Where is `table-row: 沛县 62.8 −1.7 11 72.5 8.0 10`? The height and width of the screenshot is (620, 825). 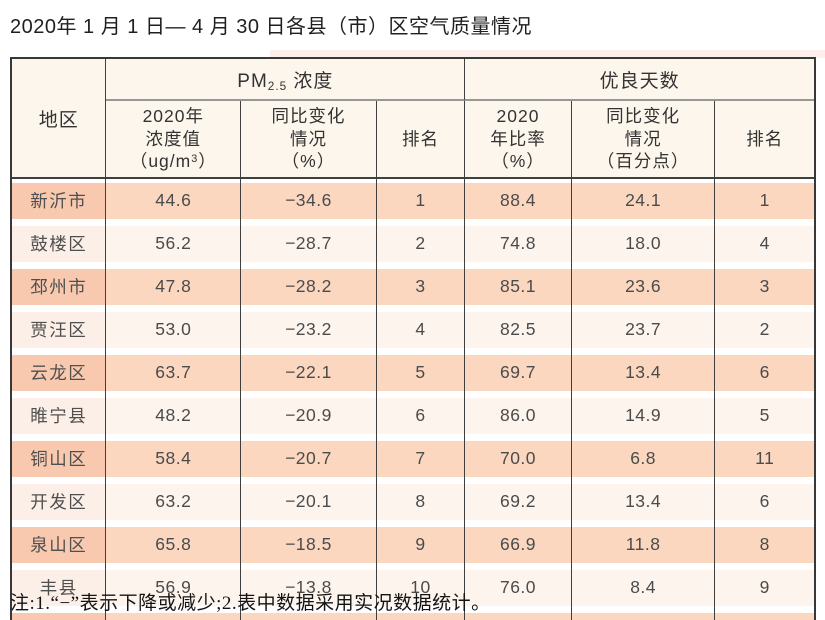 table-row: 沛县 62.8 −1.7 11 72.5 8.0 10 is located at coordinates (413, 614).